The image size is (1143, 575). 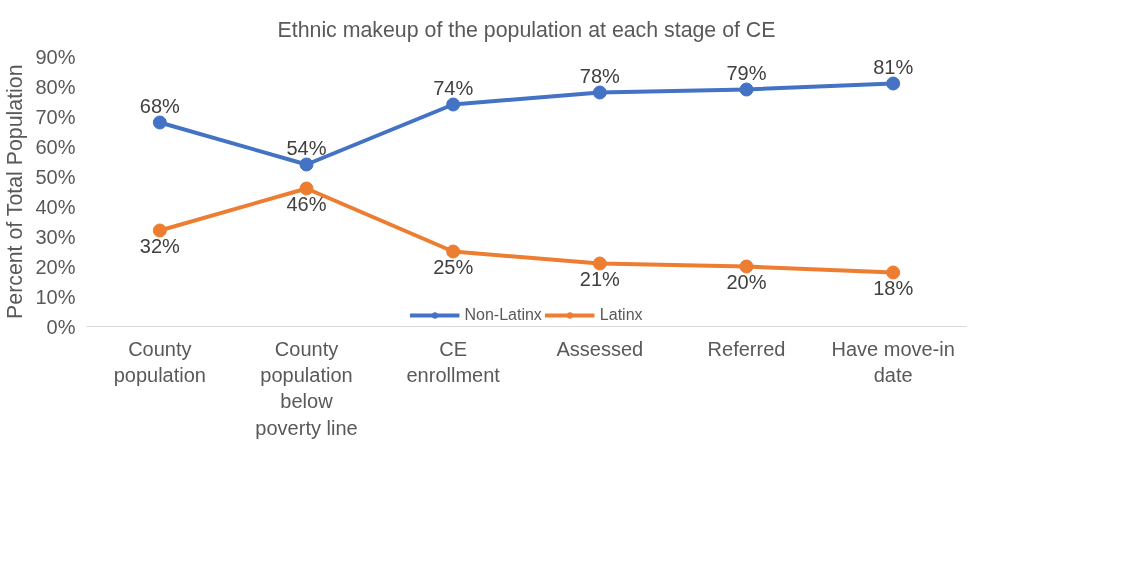 What do you see at coordinates (160, 105) in the screenshot?
I see `data-label: 68%` at bounding box center [160, 105].